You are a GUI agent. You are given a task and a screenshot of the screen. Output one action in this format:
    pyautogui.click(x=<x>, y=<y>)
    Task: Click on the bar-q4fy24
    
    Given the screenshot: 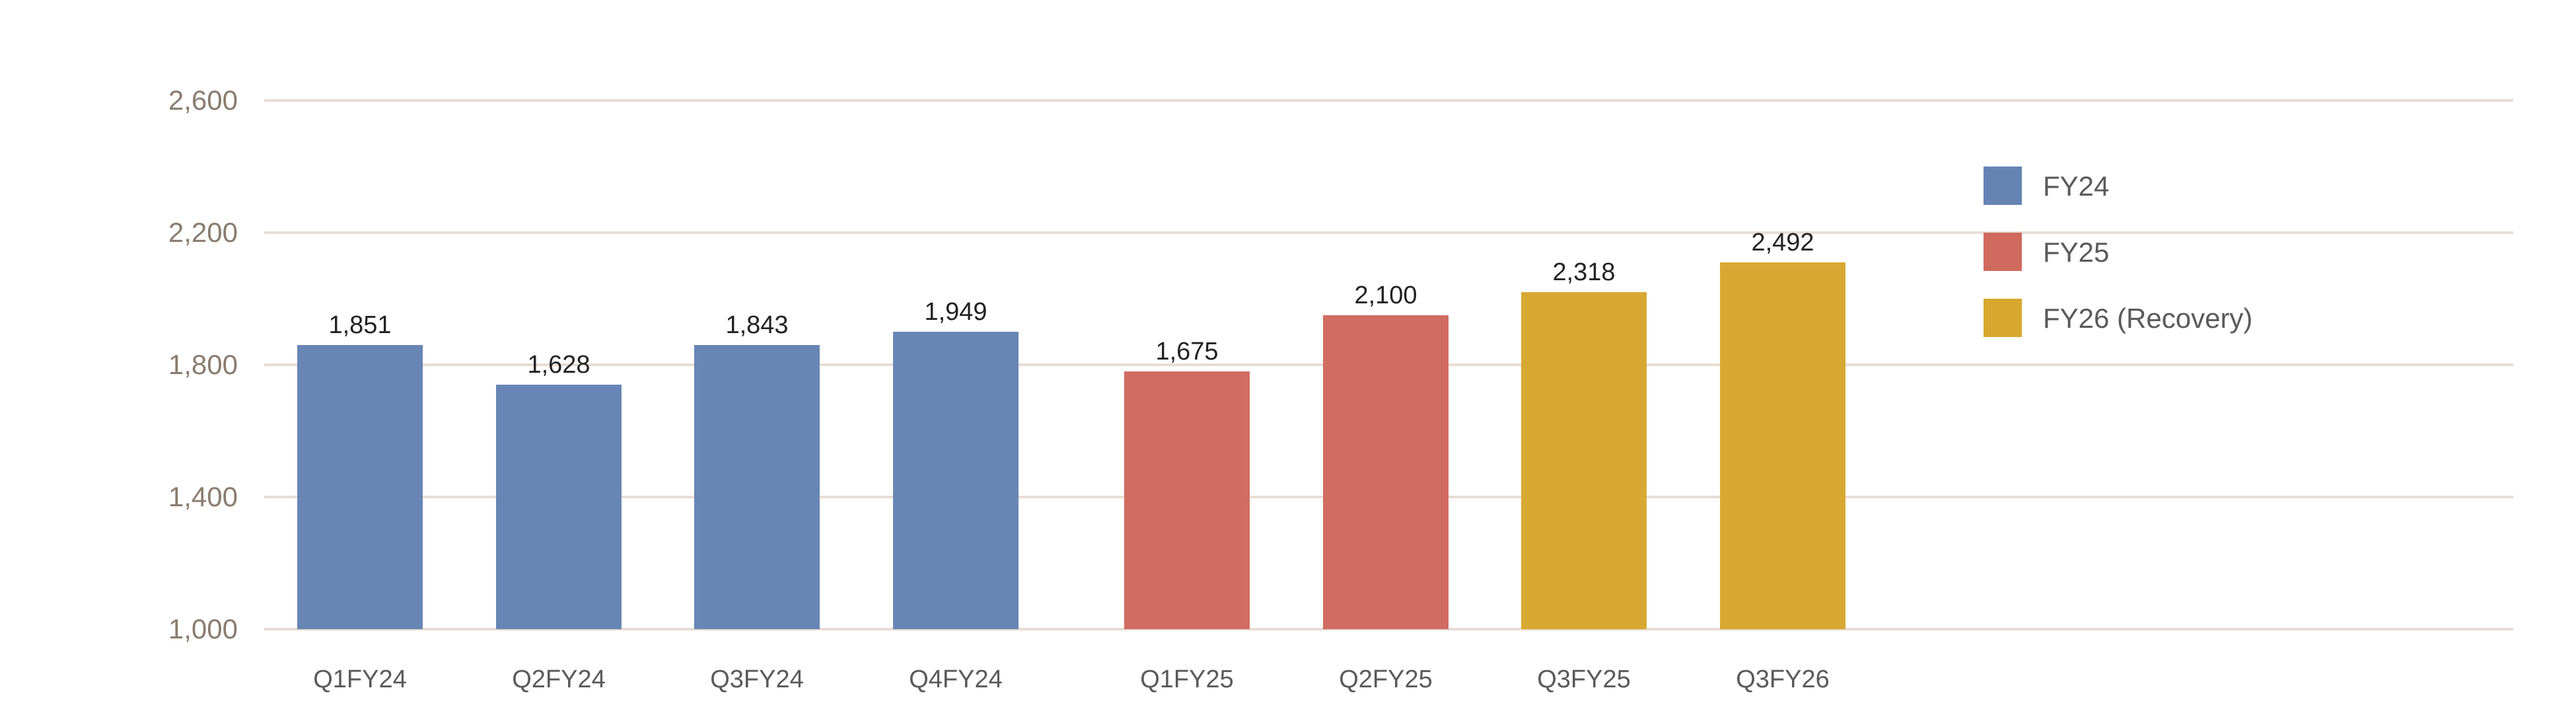 What is the action you would take?
    pyautogui.click(x=956, y=481)
    